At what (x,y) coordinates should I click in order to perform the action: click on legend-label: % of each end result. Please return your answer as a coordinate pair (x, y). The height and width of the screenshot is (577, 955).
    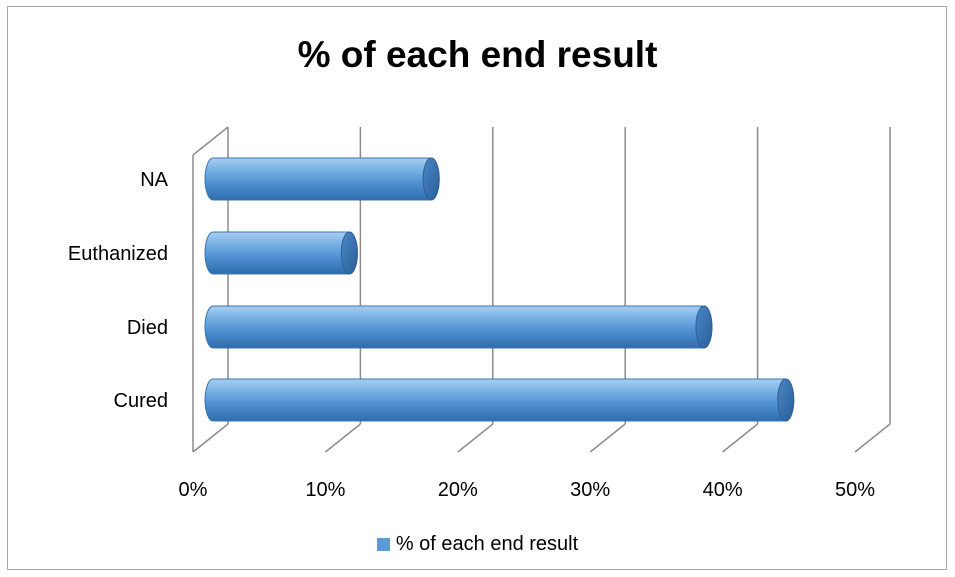
    Looking at the image, I should click on (487, 544).